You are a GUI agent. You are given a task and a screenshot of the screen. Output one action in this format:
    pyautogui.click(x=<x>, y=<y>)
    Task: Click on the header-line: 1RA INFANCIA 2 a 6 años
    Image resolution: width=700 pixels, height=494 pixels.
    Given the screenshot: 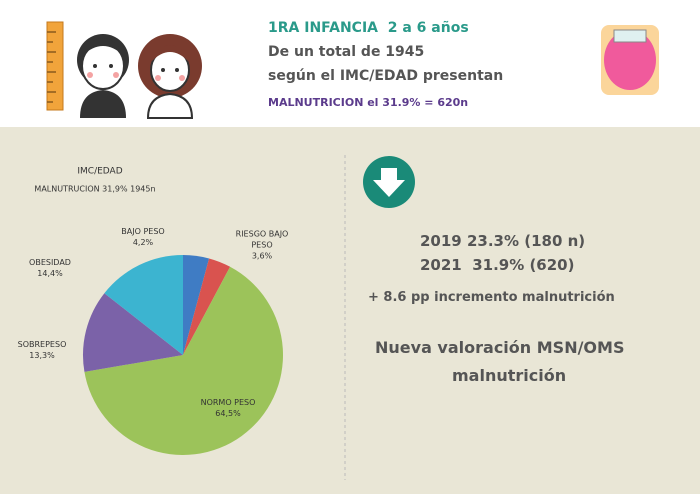 What is the action you would take?
    pyautogui.click(x=368, y=28)
    